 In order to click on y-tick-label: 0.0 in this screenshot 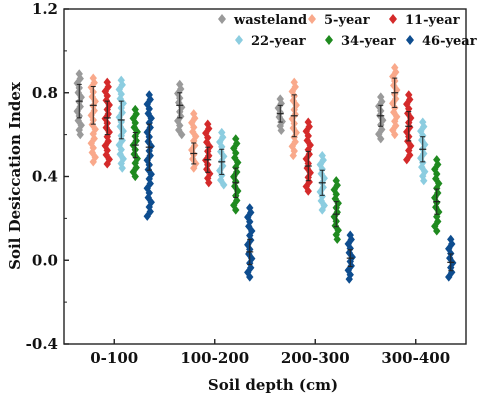, I will do `click(45, 260)`.